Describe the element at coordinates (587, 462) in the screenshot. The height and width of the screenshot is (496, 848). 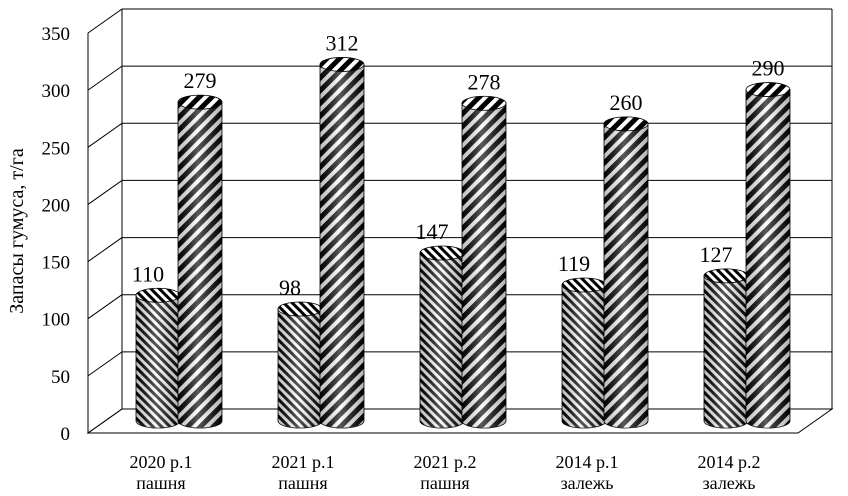
I see `x-tick-label: 2014 р.1` at that location.